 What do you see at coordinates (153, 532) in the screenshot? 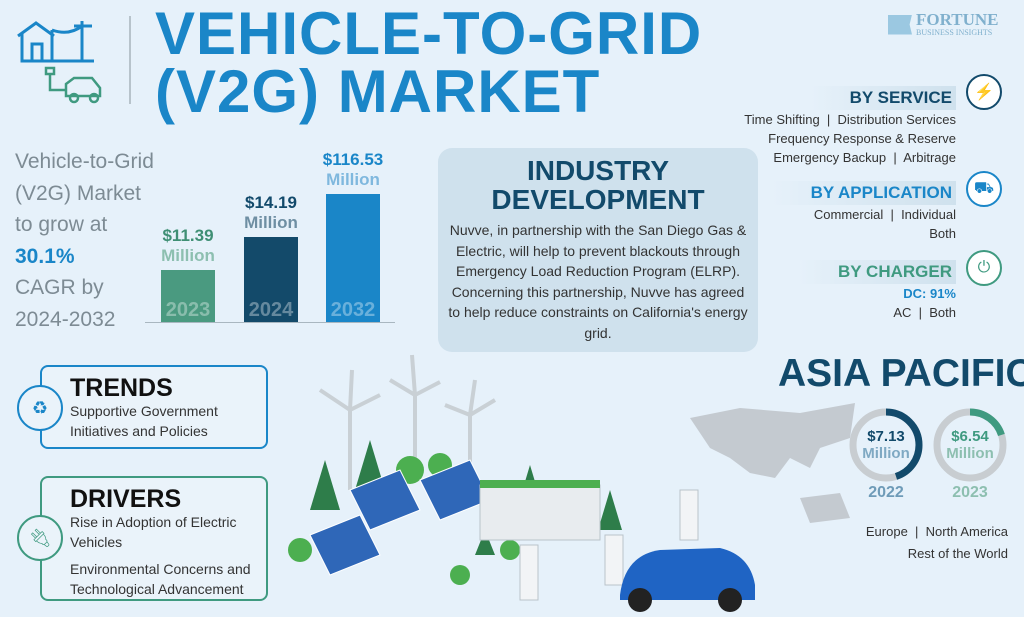
I see `driver-item: Rise in Adoption of Electric Vehicles` at bounding box center [153, 532].